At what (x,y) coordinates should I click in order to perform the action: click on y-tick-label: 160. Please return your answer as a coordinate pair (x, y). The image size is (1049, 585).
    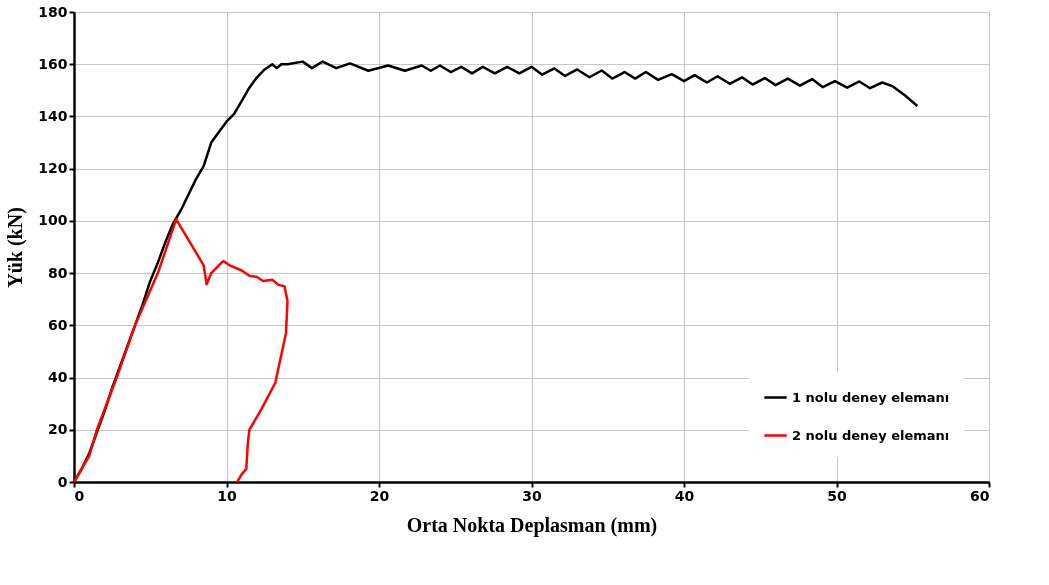
    Looking at the image, I should click on (53, 63).